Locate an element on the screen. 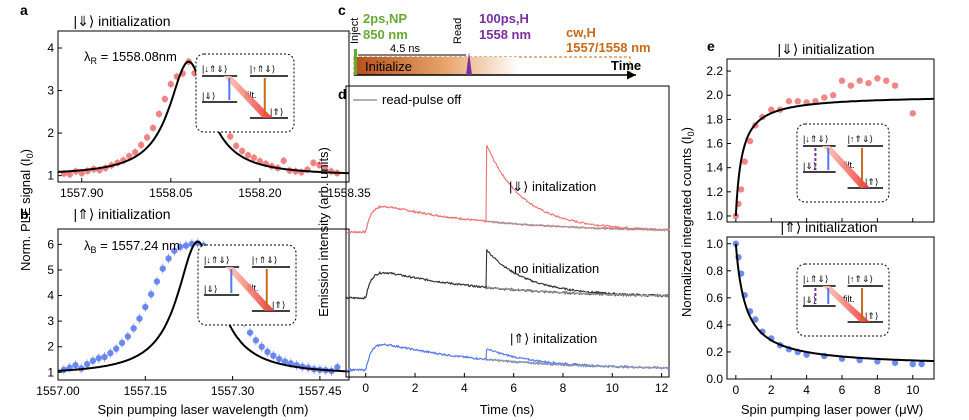  panel-e-bottom-y-ticks: 0.0 0.2 0.4 0.6 0.8 1.0 is located at coordinates (718, 311).